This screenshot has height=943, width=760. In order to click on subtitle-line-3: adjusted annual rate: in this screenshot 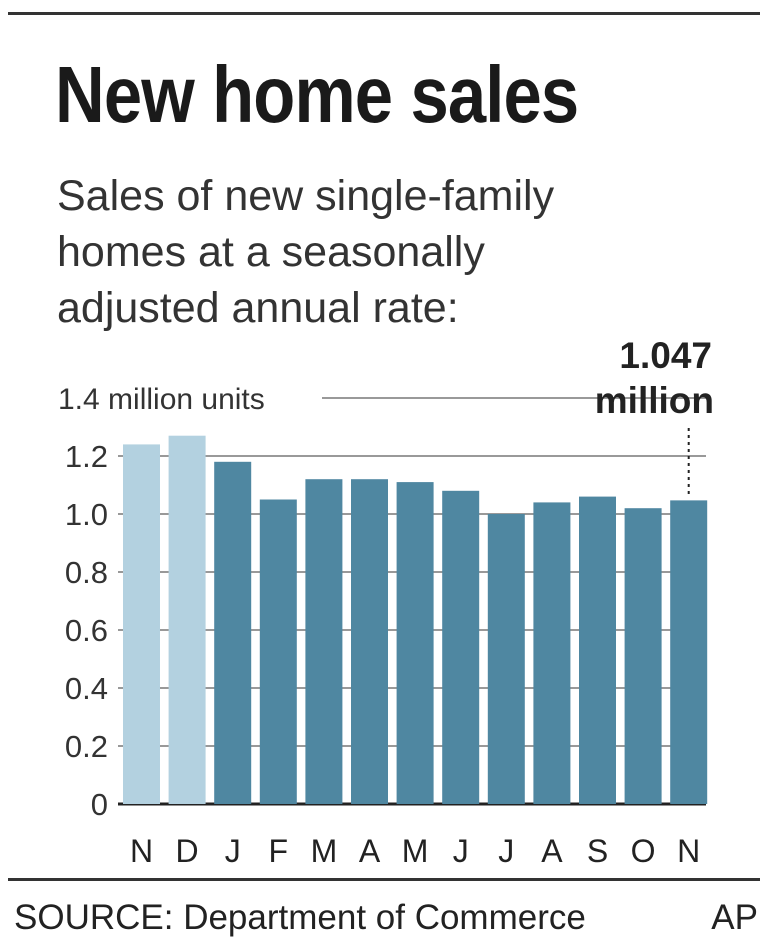, I will do `click(258, 308)`.